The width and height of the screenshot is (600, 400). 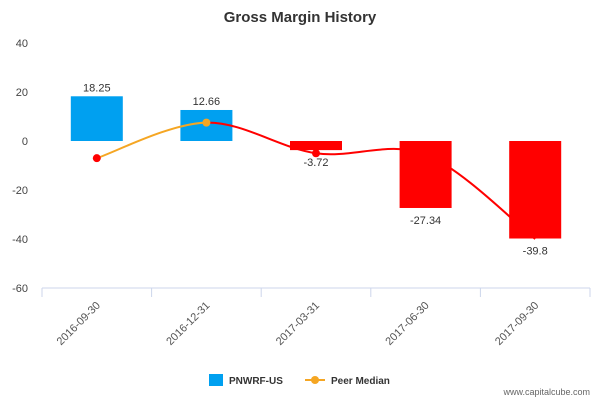 I want to click on x-tick-label: 2016-12-31, so click(x=188, y=324).